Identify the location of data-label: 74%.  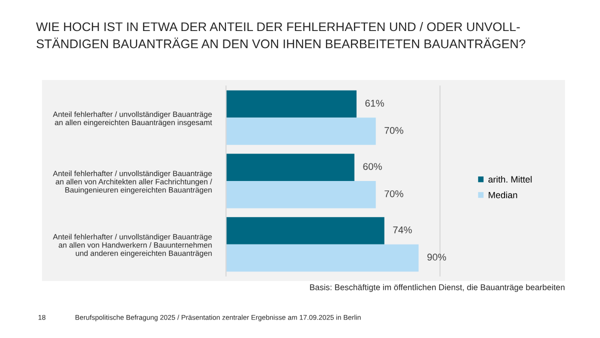
(402, 230).